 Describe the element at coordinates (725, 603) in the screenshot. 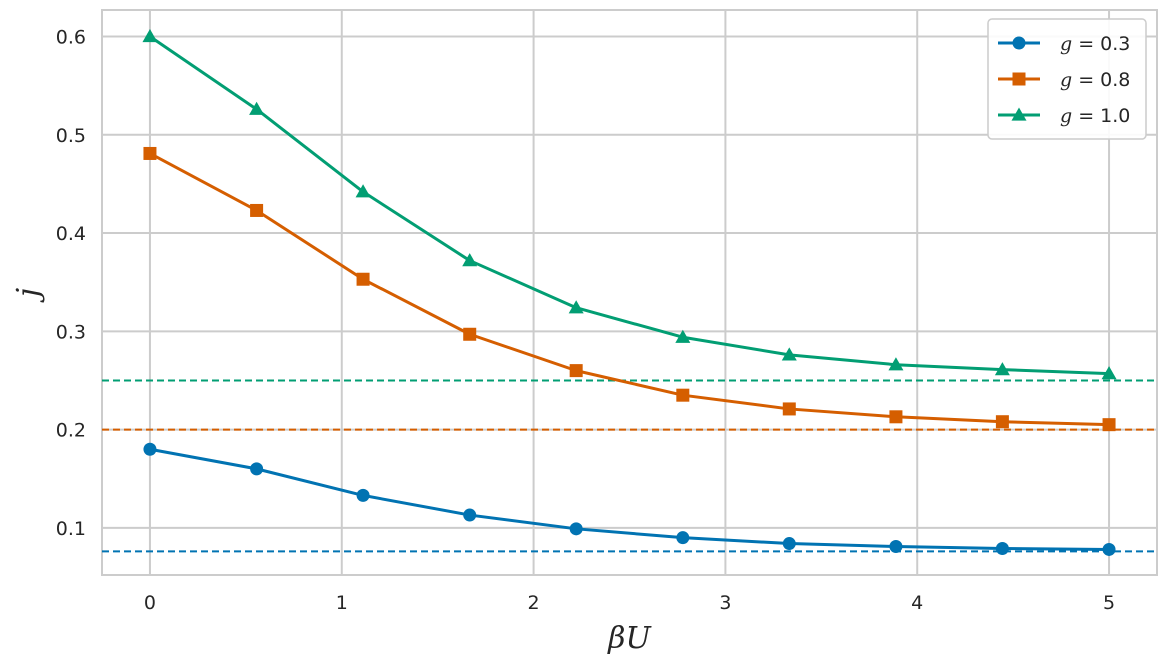

I see `x-tick-label: 3` at that location.